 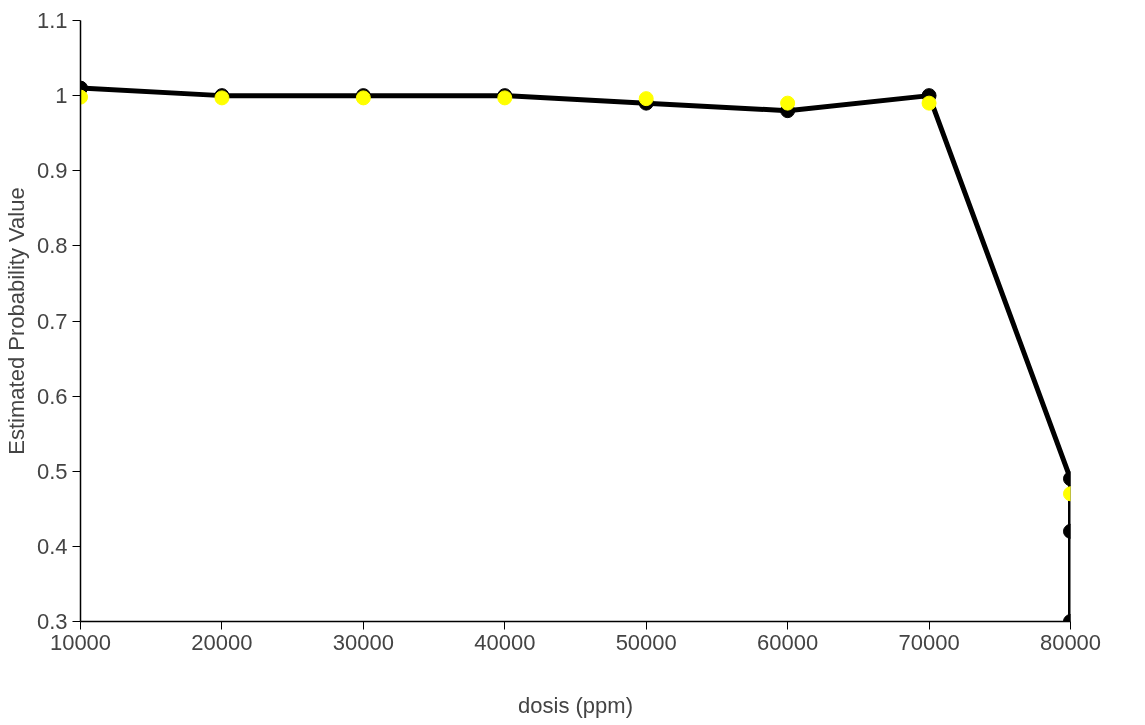 I want to click on y-tick-label: 0.7, so click(x=52, y=321).